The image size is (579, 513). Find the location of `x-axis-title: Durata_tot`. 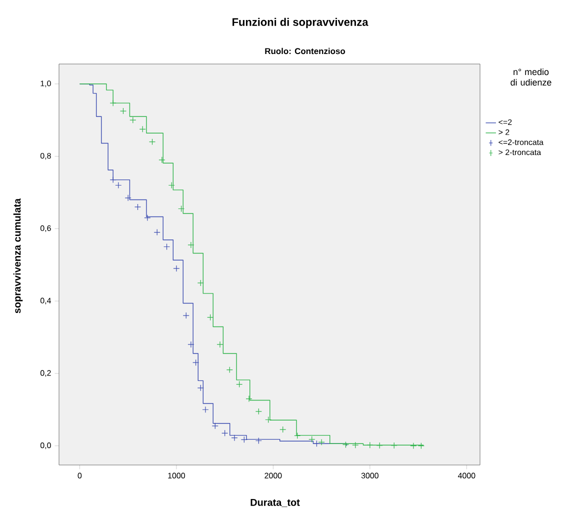

x-axis-title: Durata_tot is located at coordinates (275, 503).